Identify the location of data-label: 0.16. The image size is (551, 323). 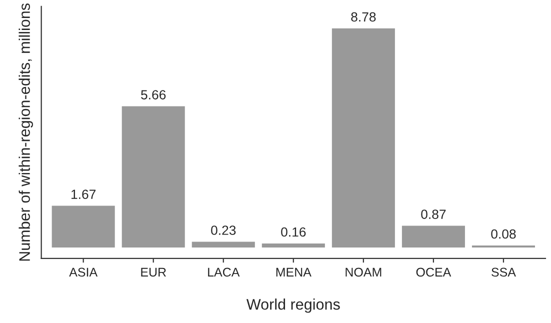
(293, 232).